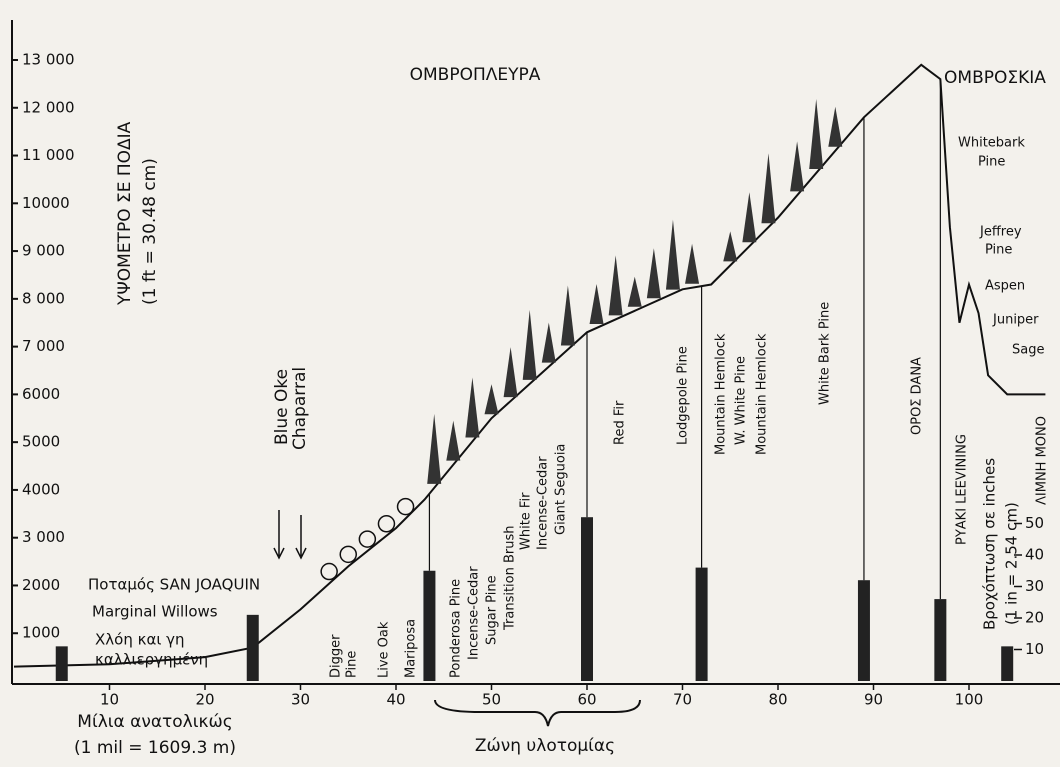 This screenshot has width=1060, height=767. I want to click on rain-tick-label: 50, so click(1034, 523).